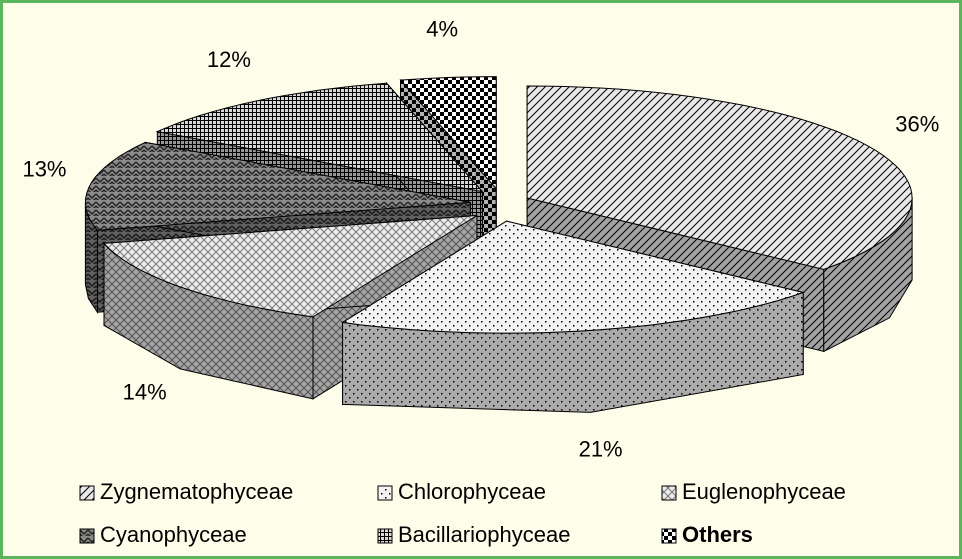 This screenshot has width=962, height=559. What do you see at coordinates (145, 392) in the screenshot?
I see `data-label: 14%` at bounding box center [145, 392].